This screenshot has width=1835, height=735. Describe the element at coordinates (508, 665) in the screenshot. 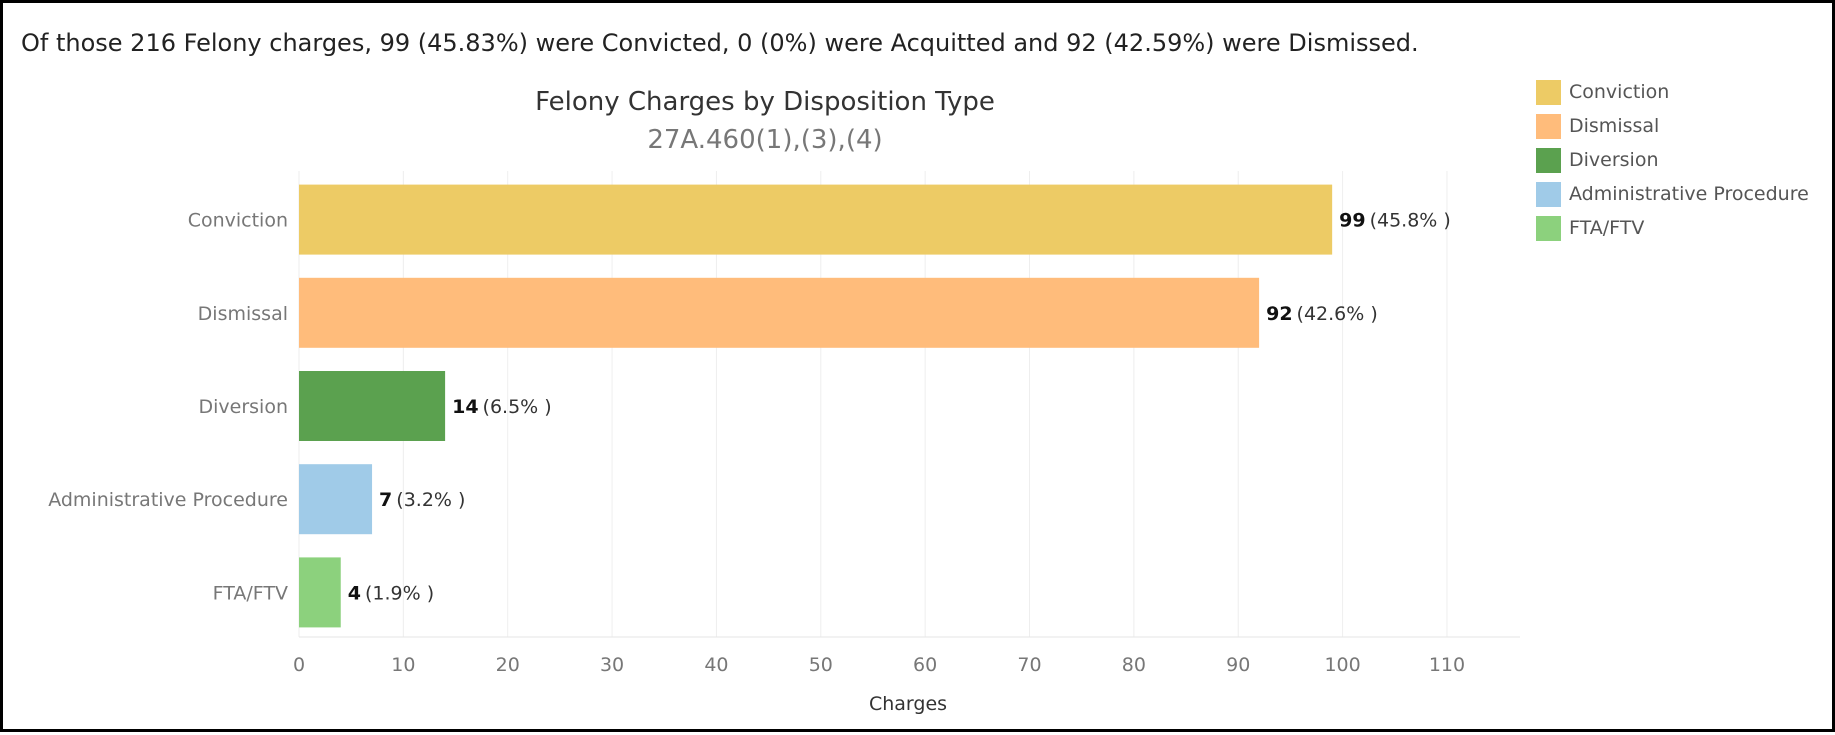

I see `x-tick-label: 20` at that location.